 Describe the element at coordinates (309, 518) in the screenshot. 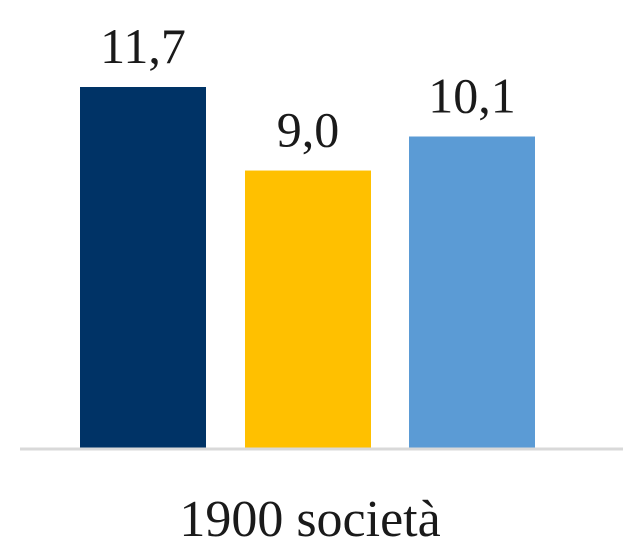

I see `category-label: 1900 società` at that location.